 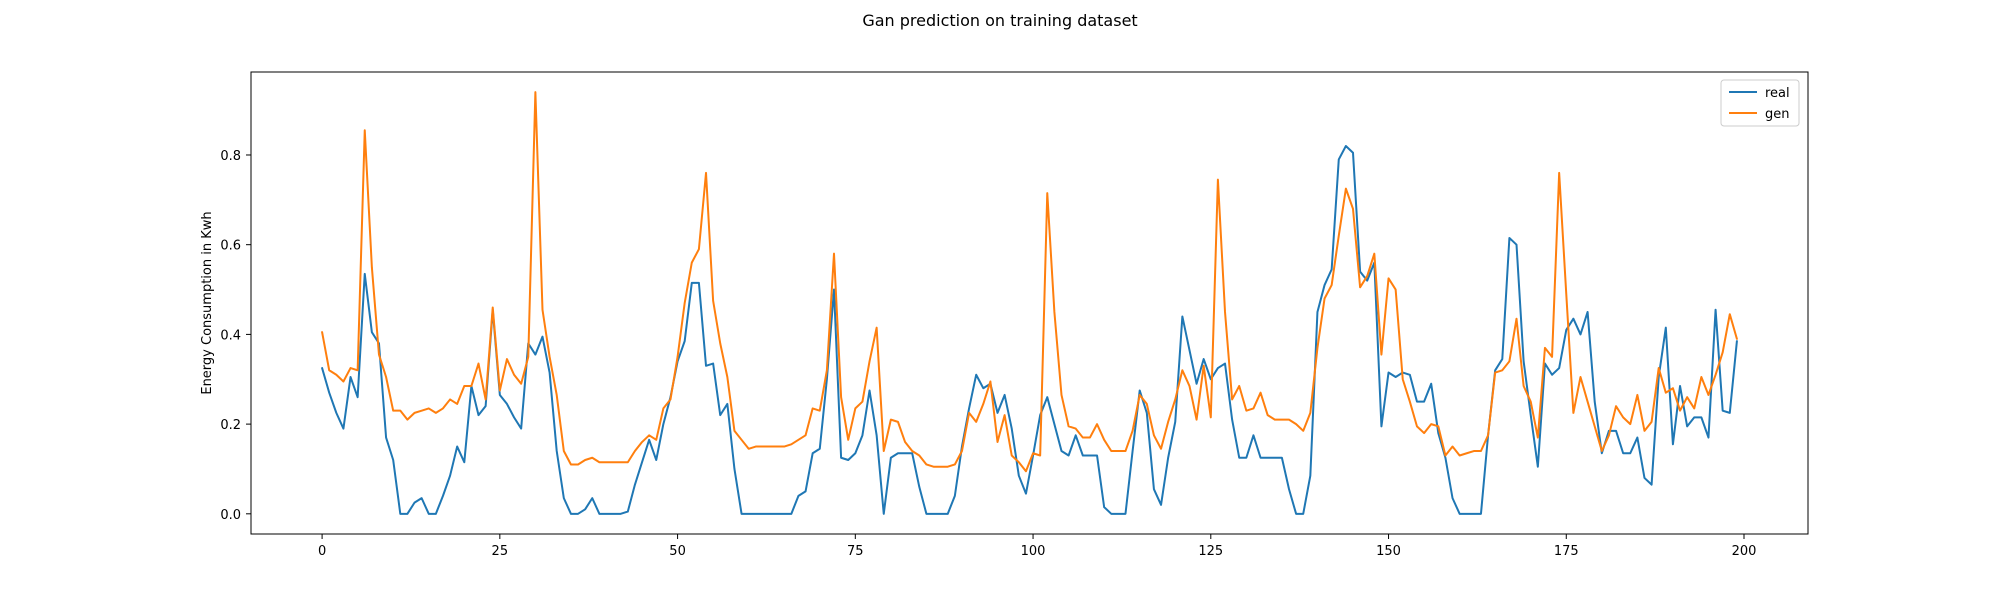 I want to click on x-tick-label: 175, so click(x=1566, y=551).